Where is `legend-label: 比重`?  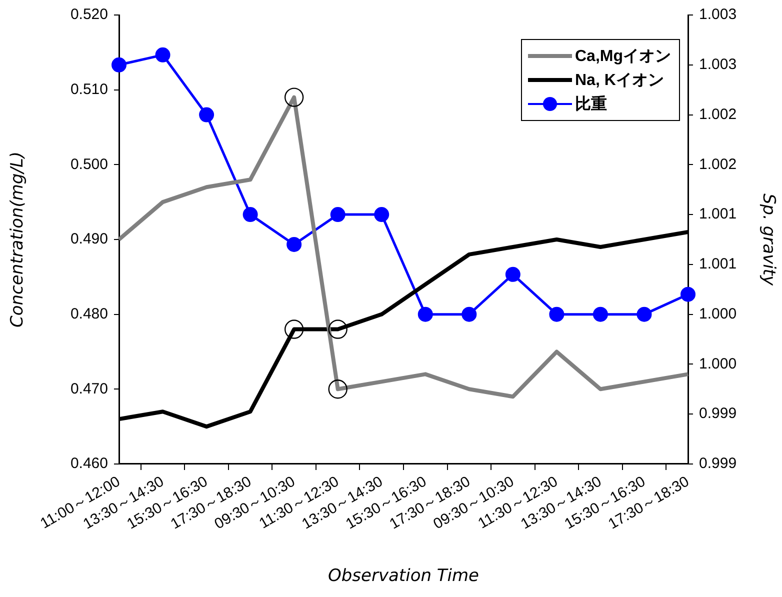
legend-label: 比重 is located at coordinates (591, 104).